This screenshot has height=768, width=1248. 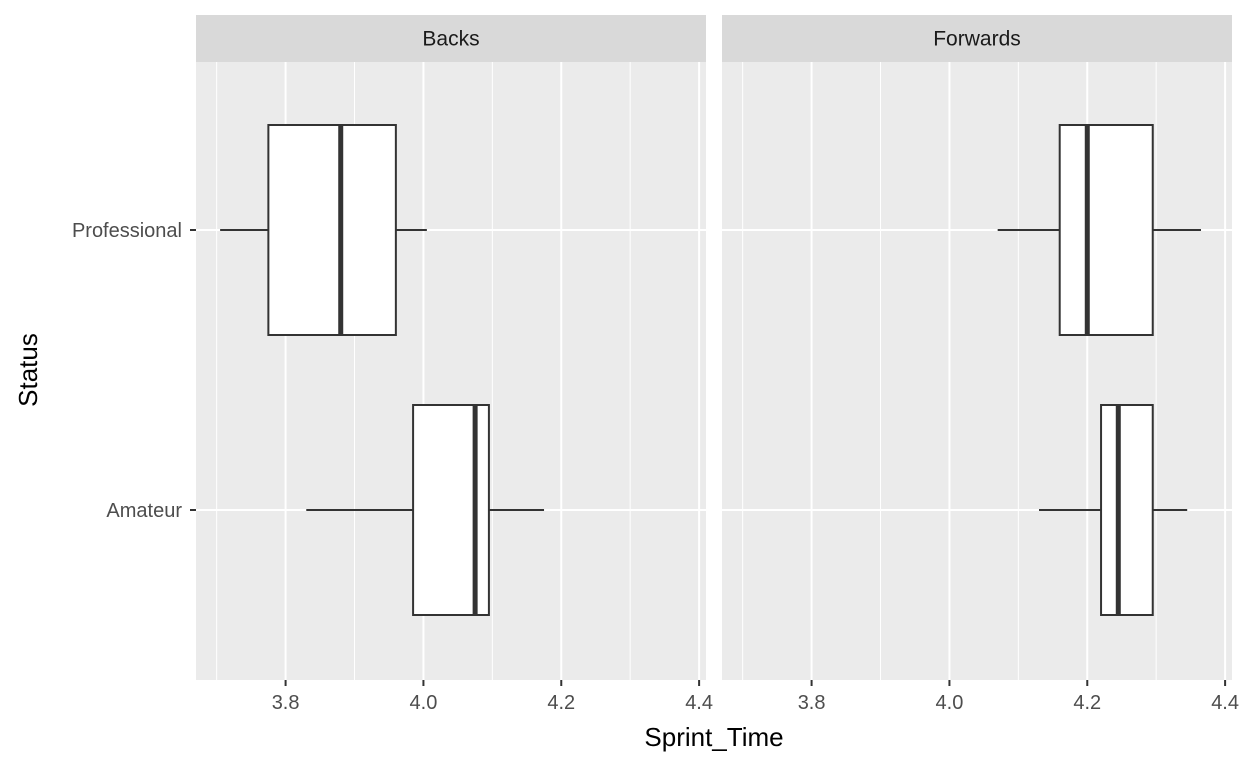 What do you see at coordinates (28, 370) in the screenshot?
I see `y-axis-title: Status` at bounding box center [28, 370].